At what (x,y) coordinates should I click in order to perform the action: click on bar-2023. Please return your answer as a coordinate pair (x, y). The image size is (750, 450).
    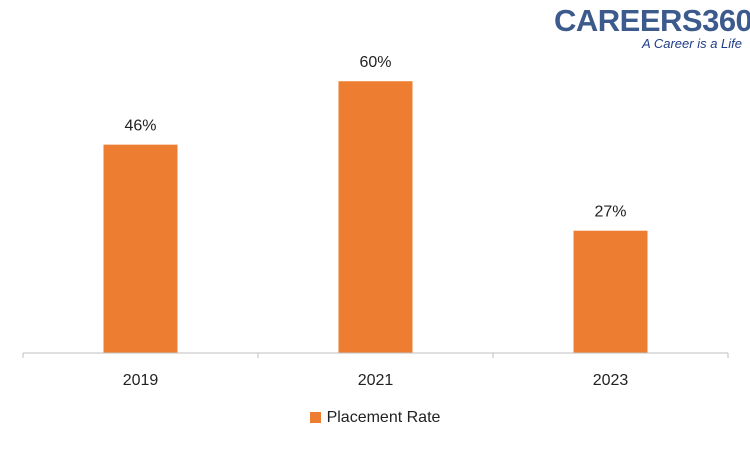
    Looking at the image, I should click on (610, 291).